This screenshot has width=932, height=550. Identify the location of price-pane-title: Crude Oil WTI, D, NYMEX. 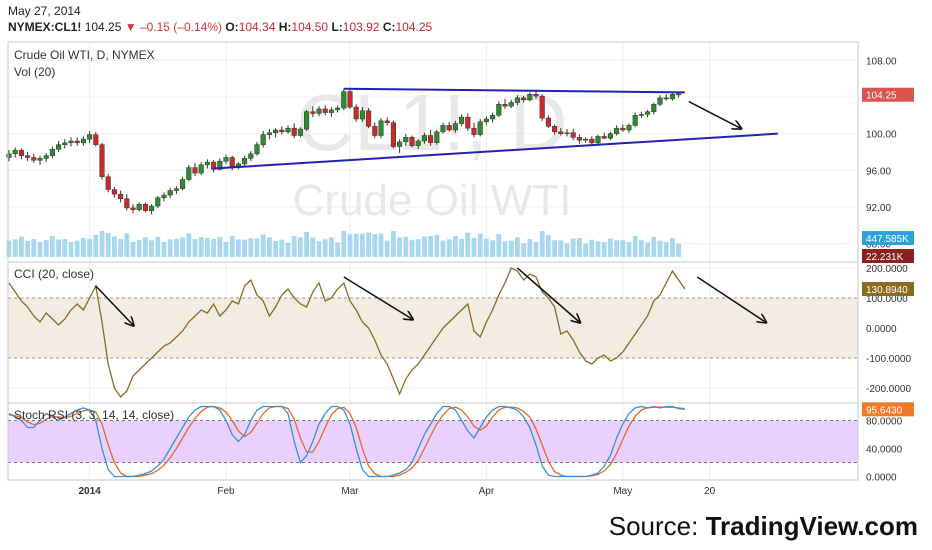
(84, 55).